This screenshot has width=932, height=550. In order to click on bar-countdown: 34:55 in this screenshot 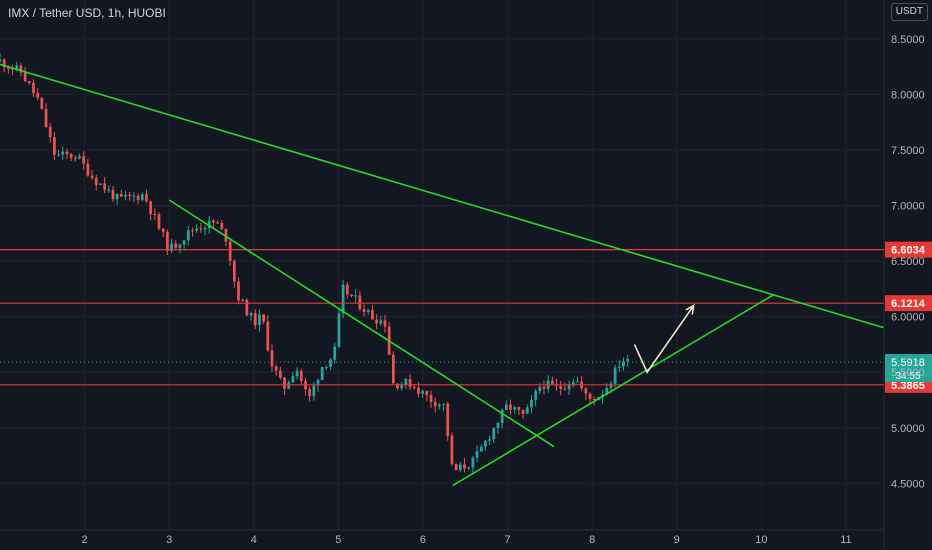, I will do `click(907, 376)`.